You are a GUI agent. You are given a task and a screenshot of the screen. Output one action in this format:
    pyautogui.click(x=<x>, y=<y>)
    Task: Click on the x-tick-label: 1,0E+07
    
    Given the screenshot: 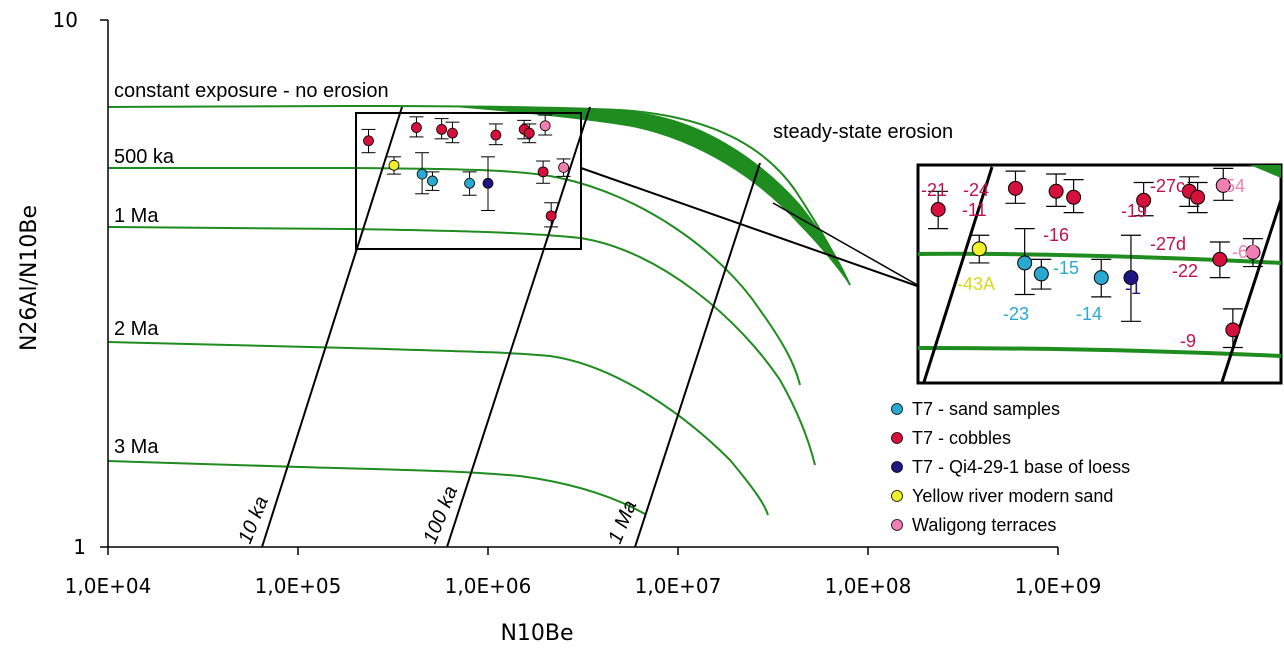 What is the action you would take?
    pyautogui.click(x=678, y=586)
    